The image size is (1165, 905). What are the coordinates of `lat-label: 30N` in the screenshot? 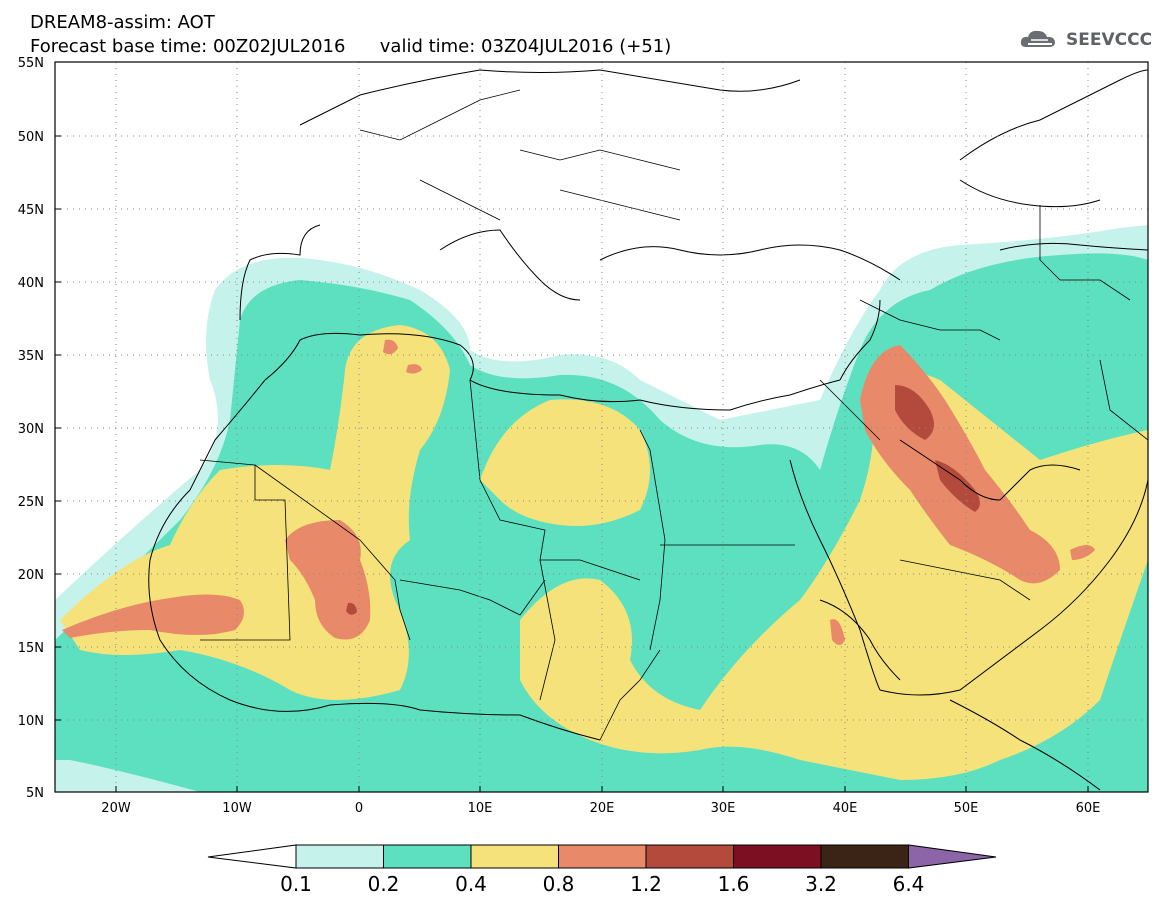 It's located at (31, 429).